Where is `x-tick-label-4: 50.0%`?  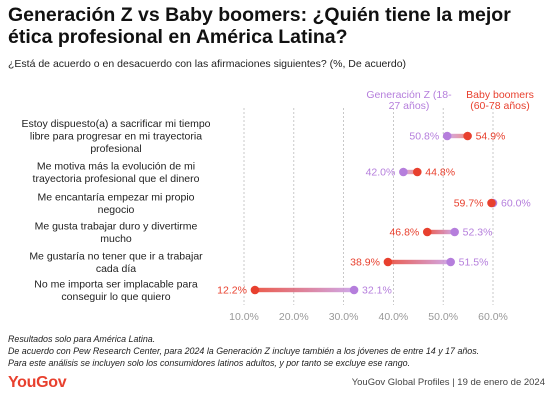
x-tick-label-4: 50.0% is located at coordinates (443, 317).